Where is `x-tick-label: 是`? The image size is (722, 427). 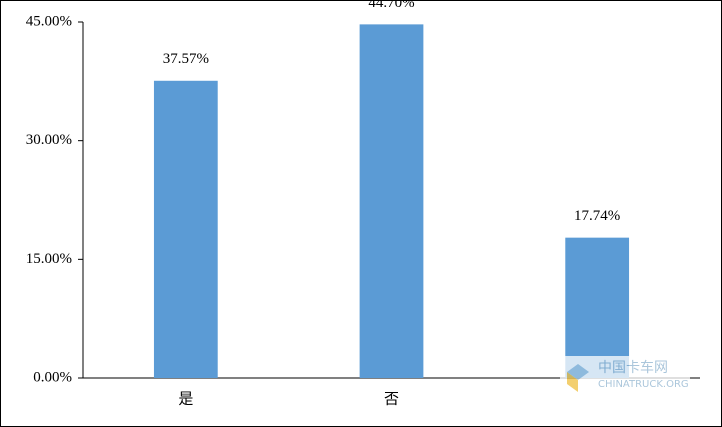
x-tick-label: 是 is located at coordinates (185, 399).